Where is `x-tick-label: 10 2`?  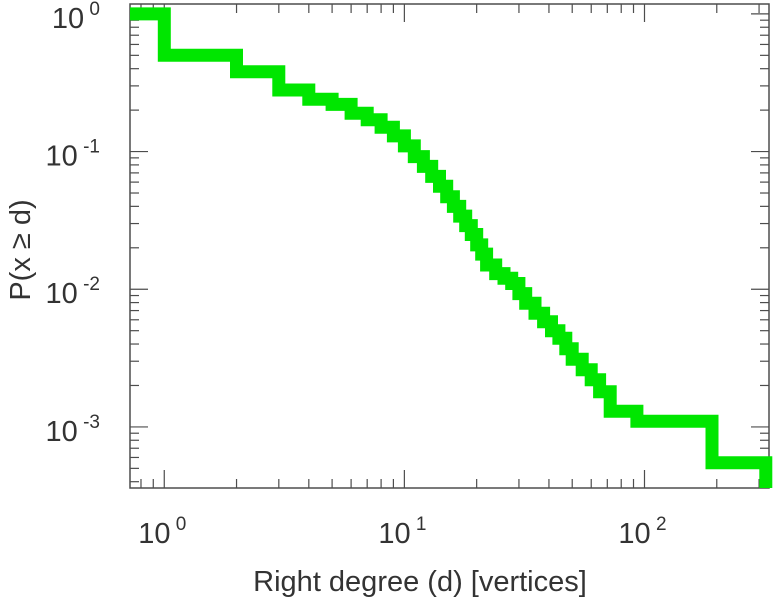
x-tick-label: 10 2 is located at coordinates (642, 532).